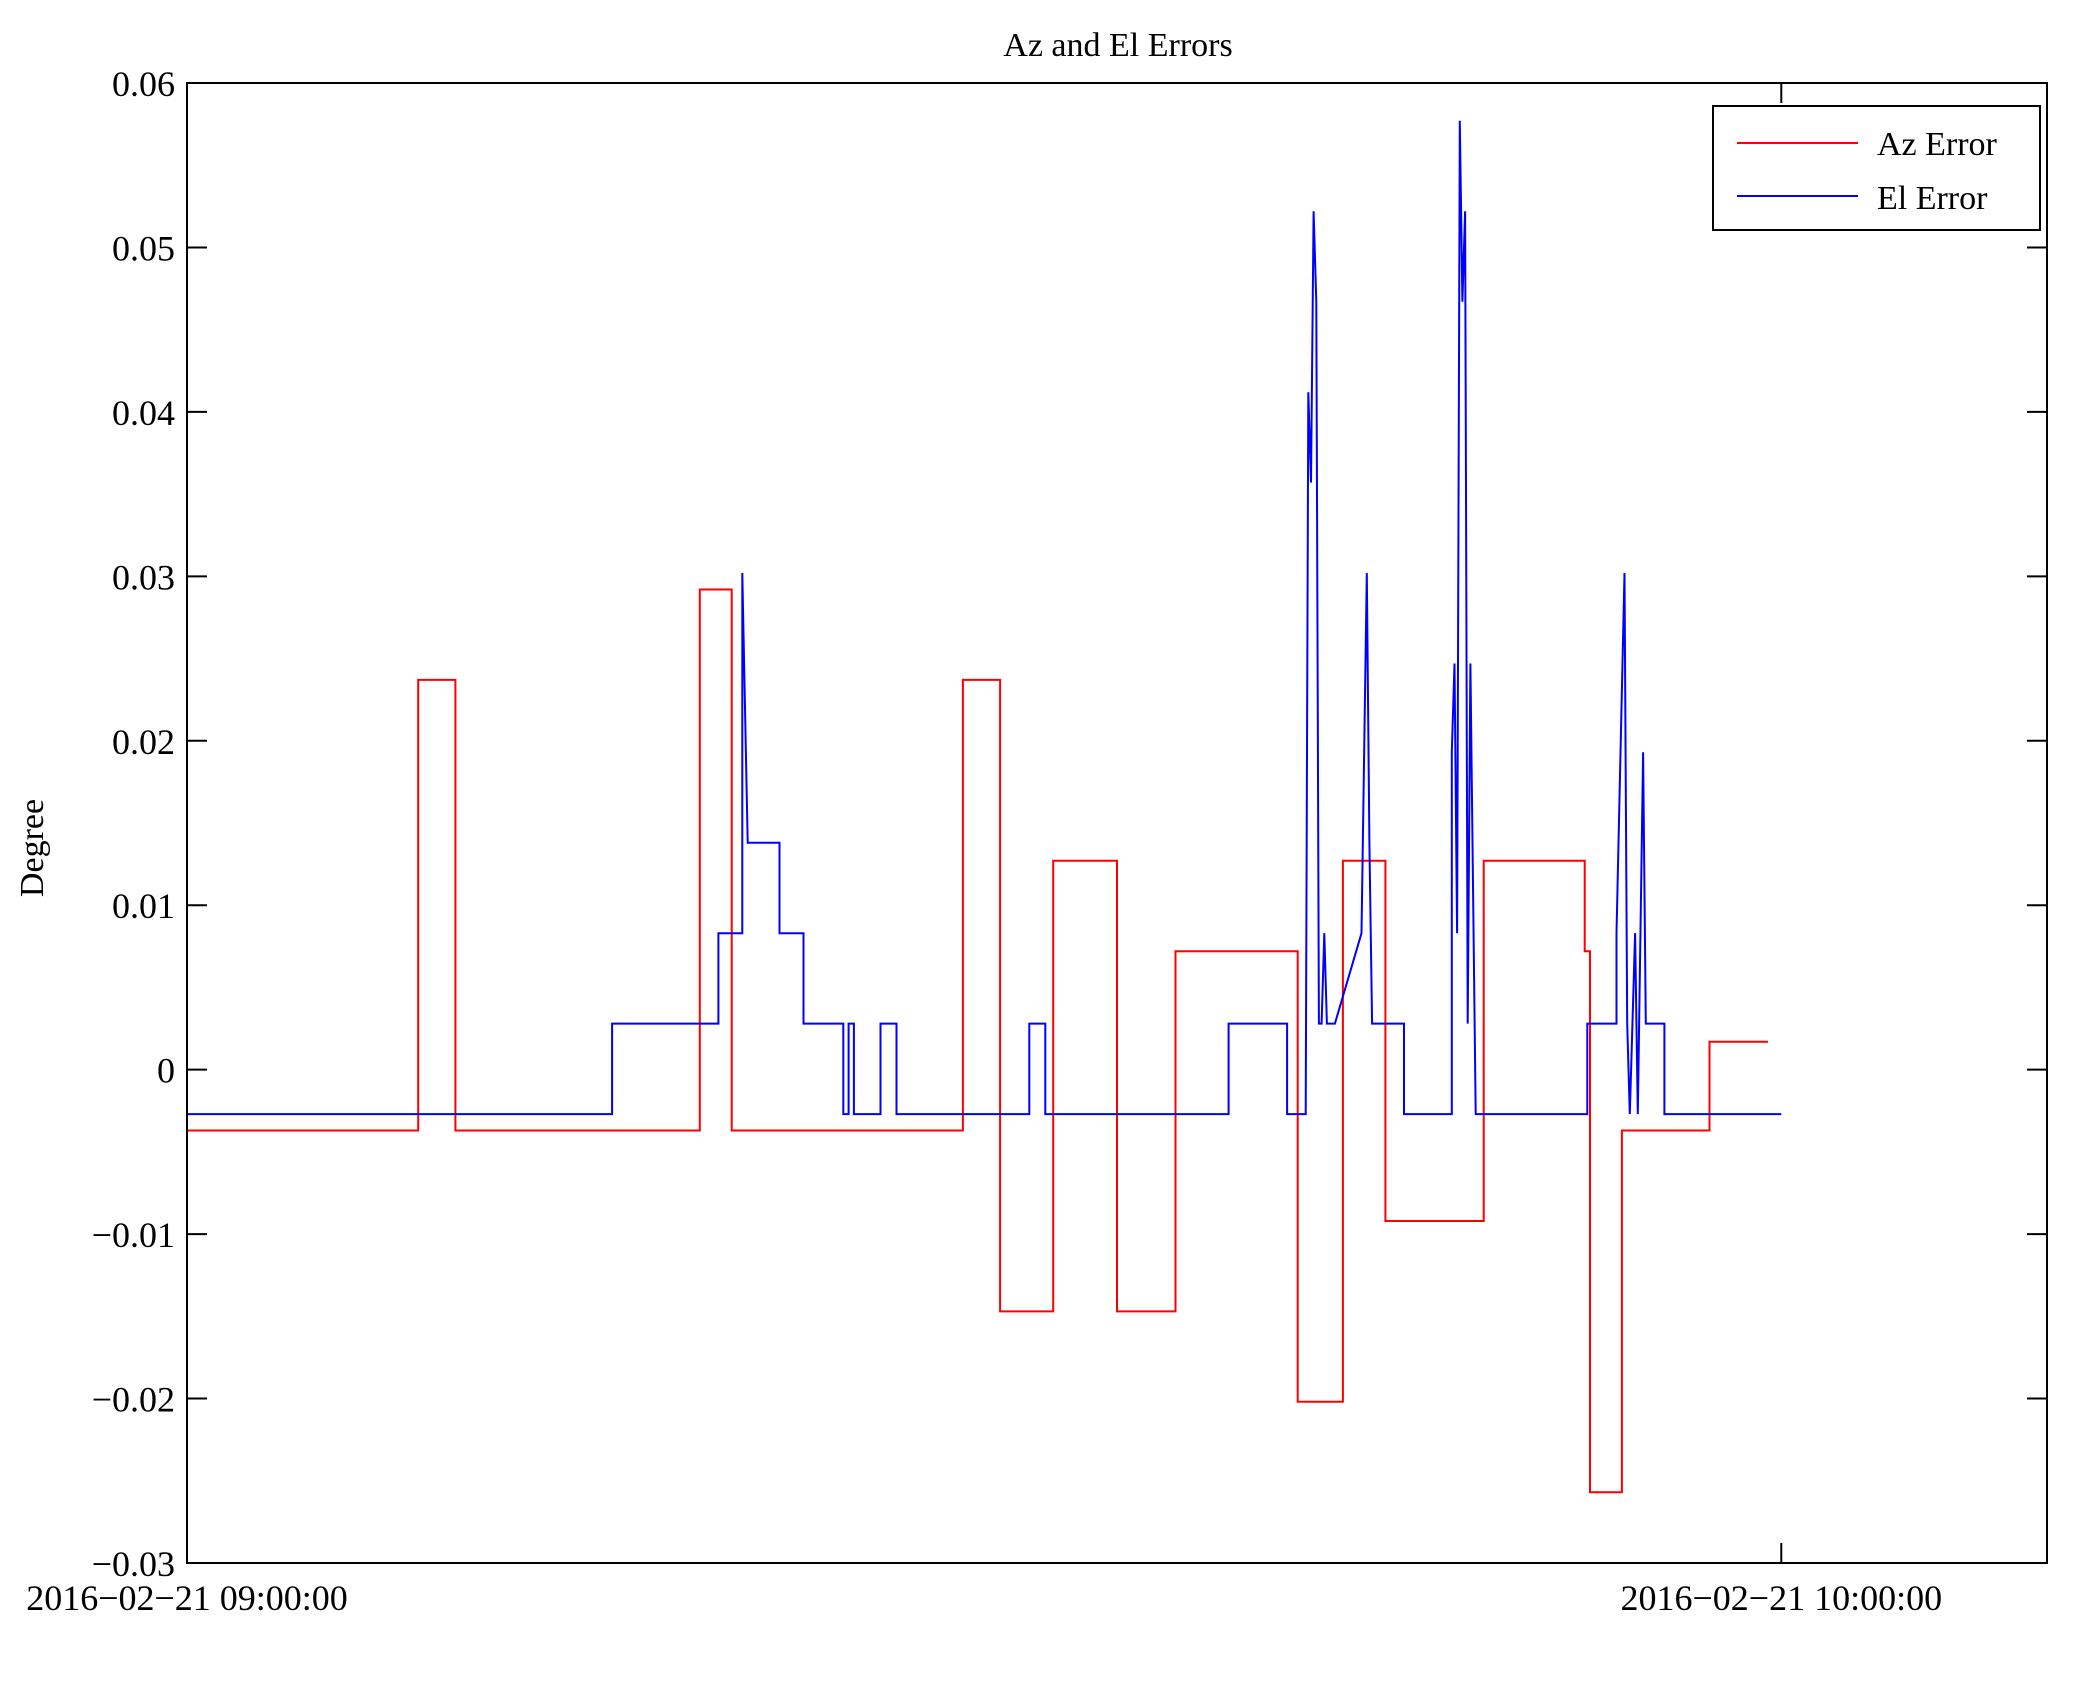 The width and height of the screenshot is (2075, 1683). What do you see at coordinates (1117, 45) in the screenshot?
I see `chart-title: Az and El Errors` at bounding box center [1117, 45].